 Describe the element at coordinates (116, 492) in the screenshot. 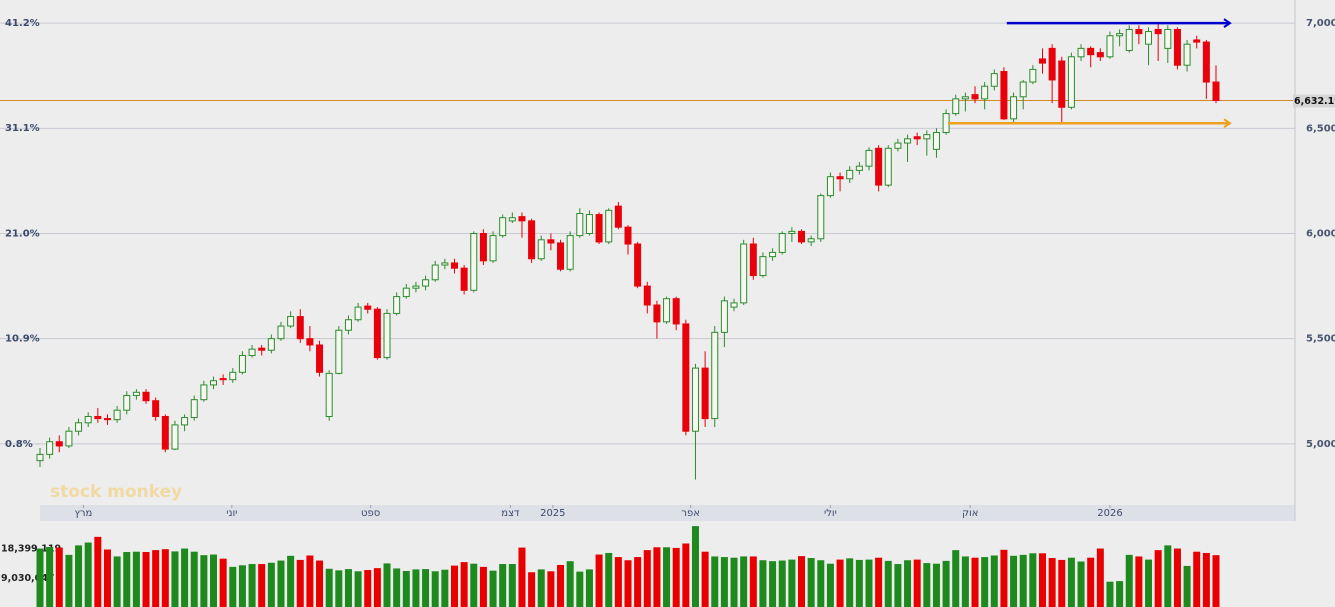

I see `watermark: stock monkey` at that location.